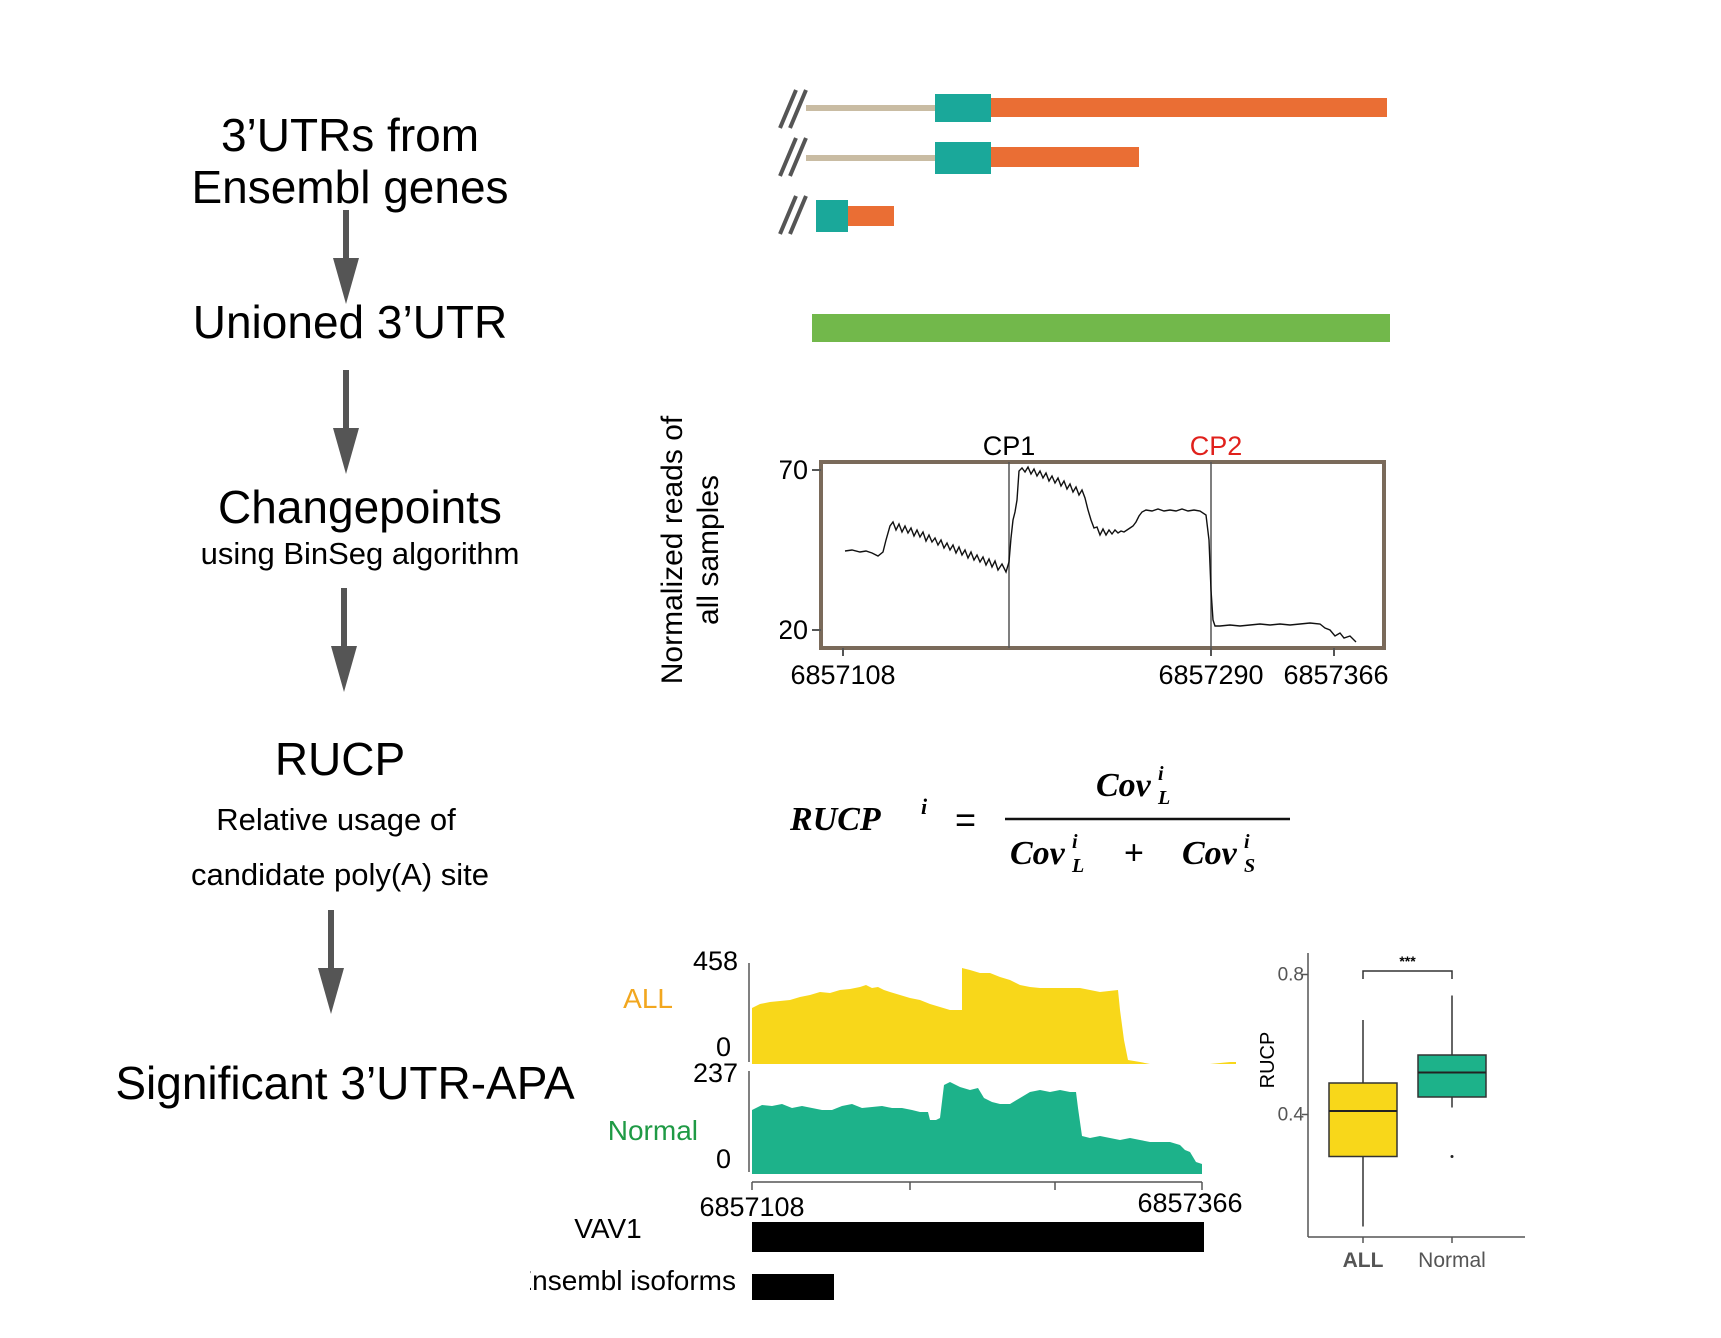 This screenshot has height=1338, width=1721. Describe the element at coordinates (715, 961) in the screenshot. I see `track-all-max: 458` at that location.